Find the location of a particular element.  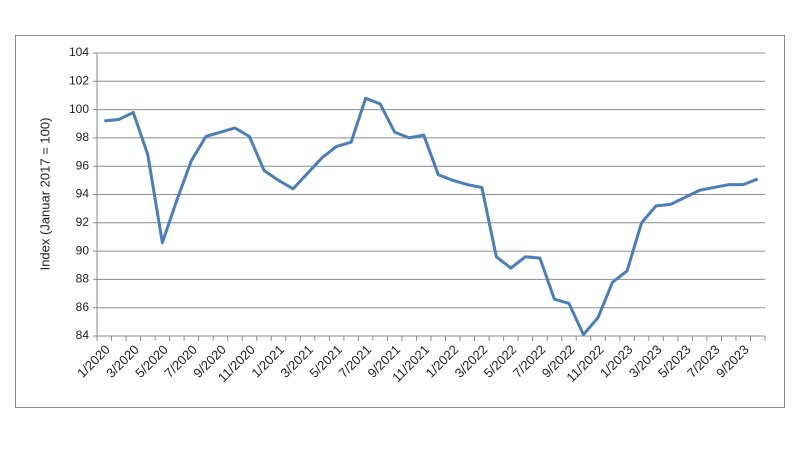

y-axis-label: Index (Januar 2017 = 100) is located at coordinates (44, 194).